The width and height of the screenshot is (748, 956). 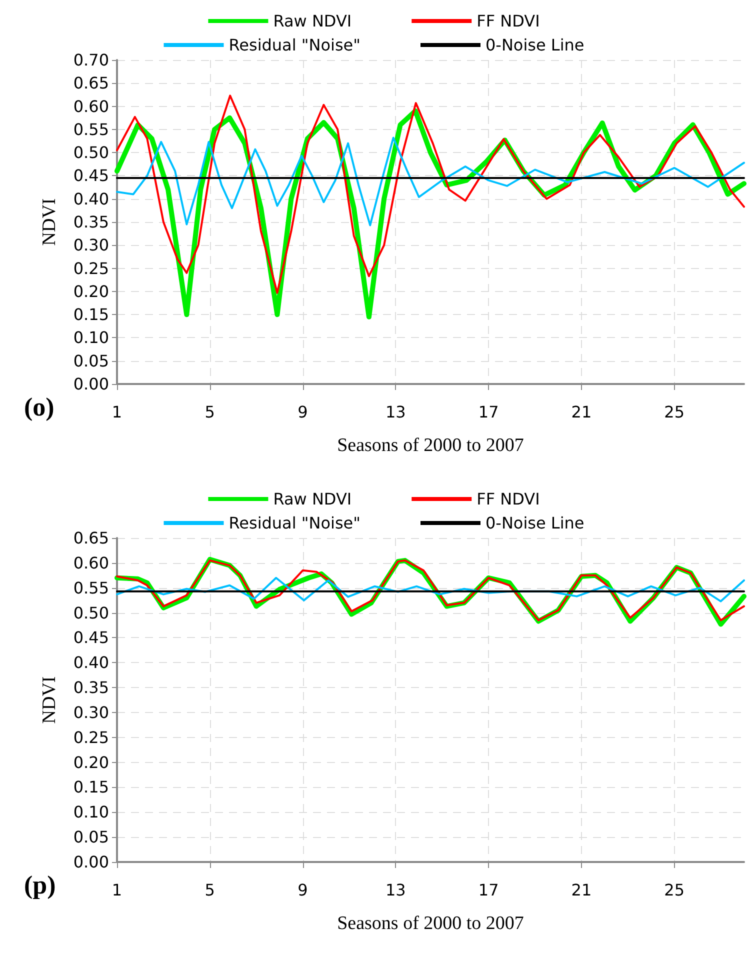 I want to click on text: (p), so click(x=40, y=885).